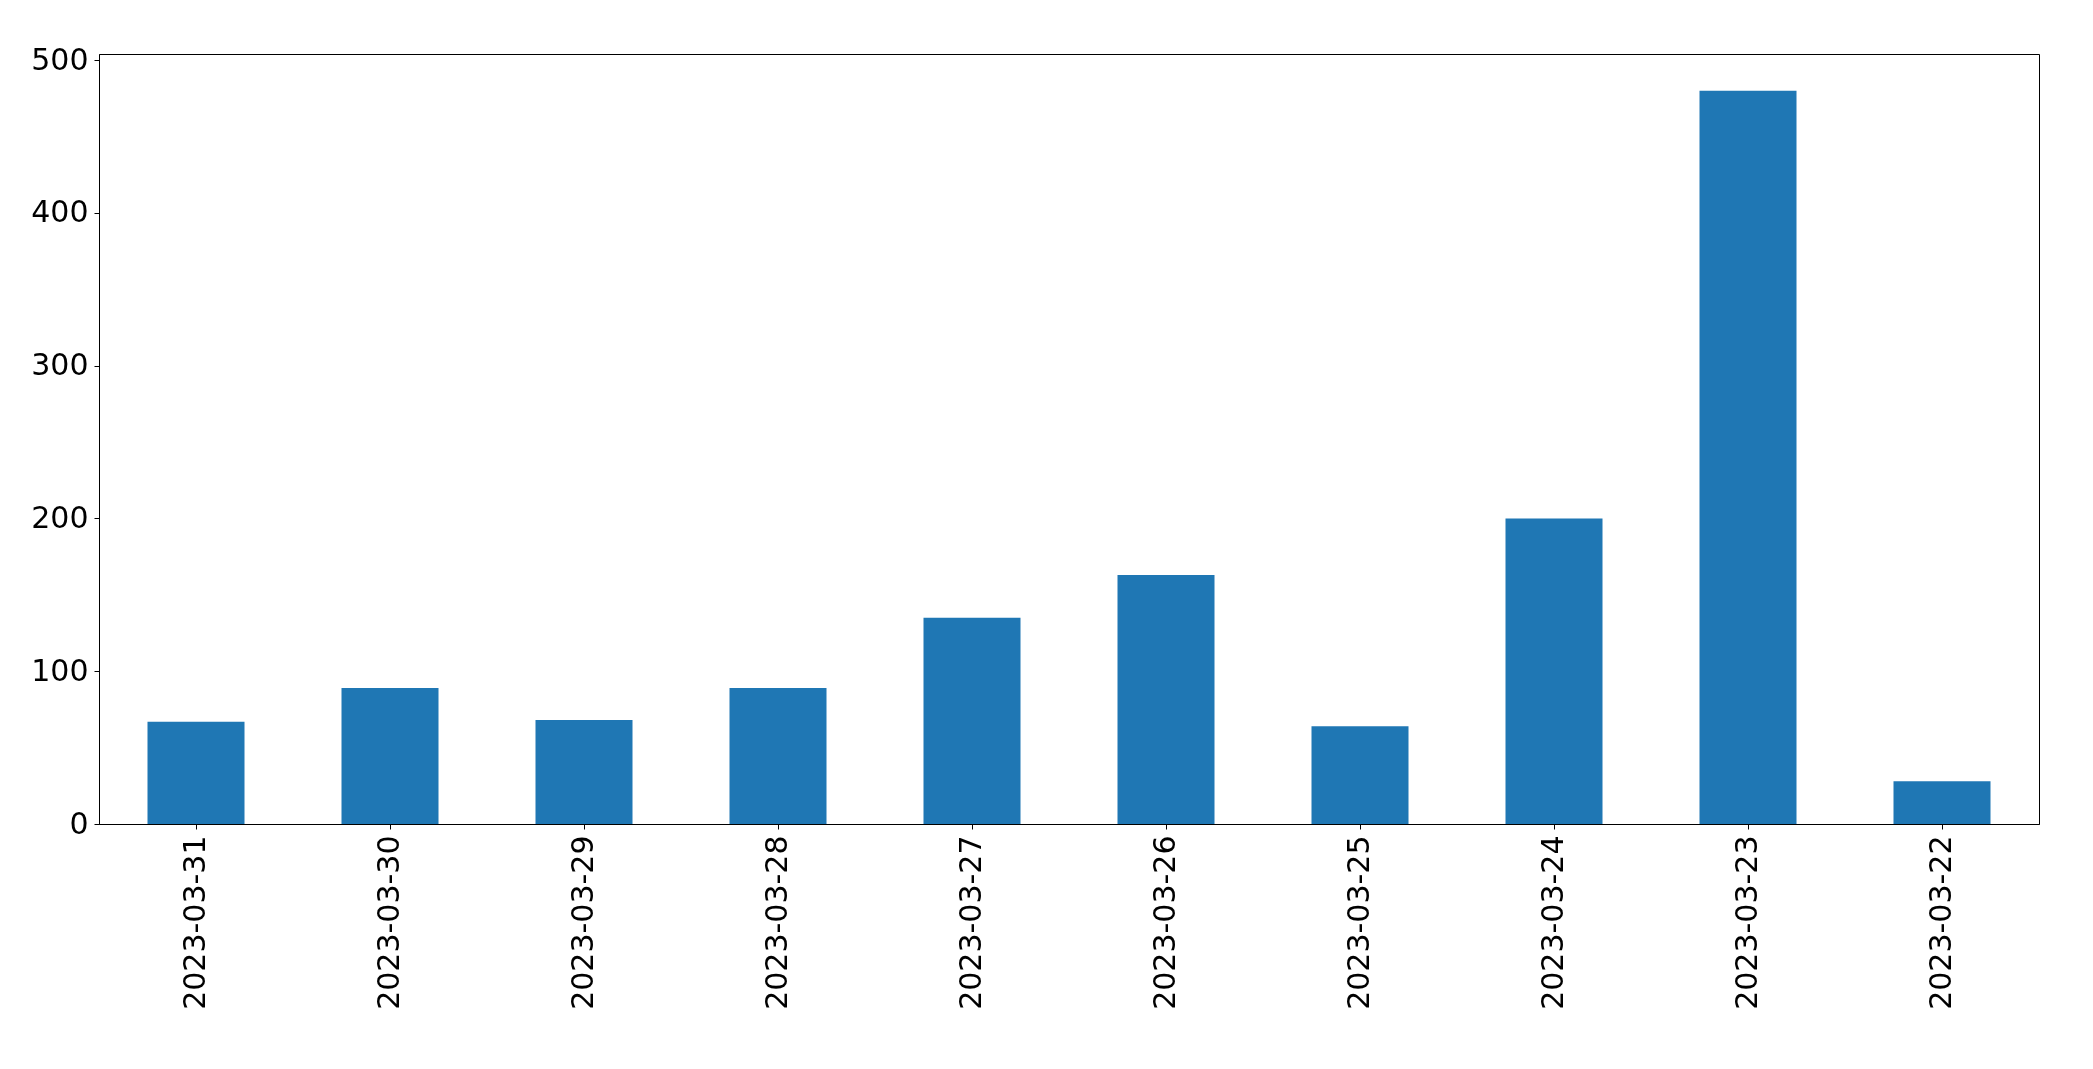  What do you see at coordinates (388, 922) in the screenshot?
I see `x-tick-label: 2023-03-30` at bounding box center [388, 922].